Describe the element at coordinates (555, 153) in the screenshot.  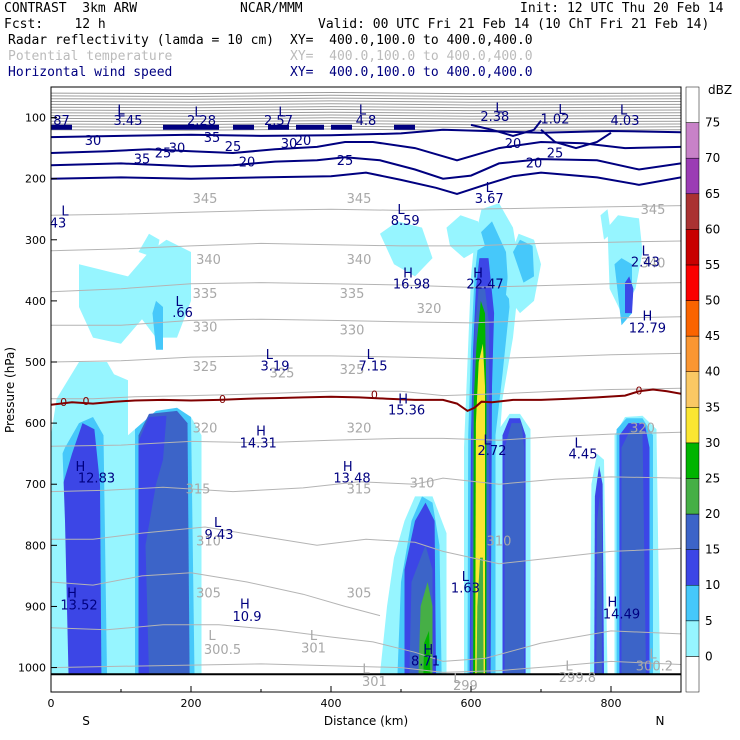
I see `wind-label-11: 25` at that location.